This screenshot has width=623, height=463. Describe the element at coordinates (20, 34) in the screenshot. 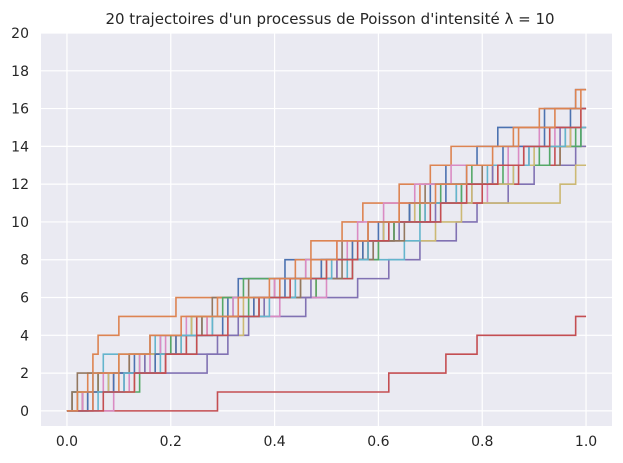

I see `y-tick-label: 20` at that location.